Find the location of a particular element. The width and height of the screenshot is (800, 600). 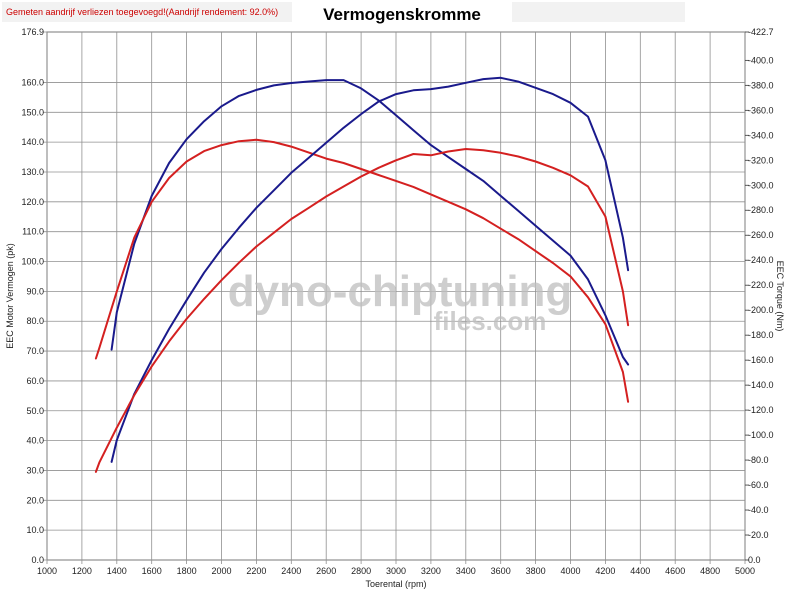

y-tick-label: 30.0 is located at coordinates (35, 470).